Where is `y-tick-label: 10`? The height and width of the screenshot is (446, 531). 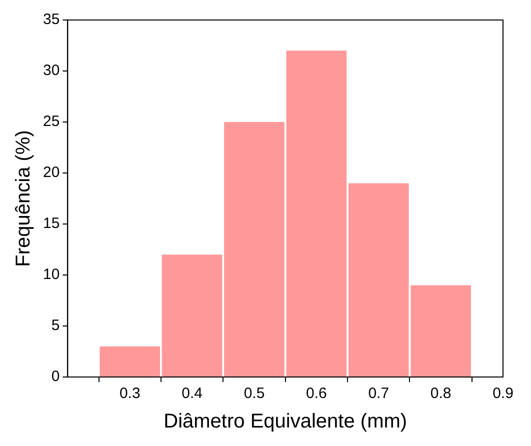 y-tick-label: 10 is located at coordinates (51, 275).